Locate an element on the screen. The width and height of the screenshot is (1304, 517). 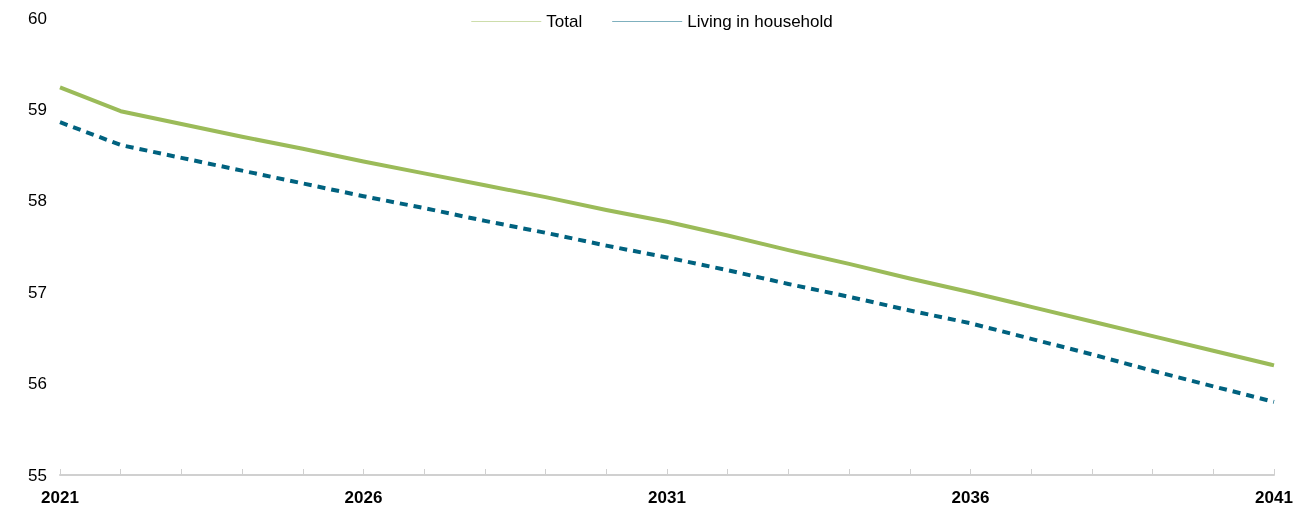
y-tick-label: 56 is located at coordinates (37, 384).